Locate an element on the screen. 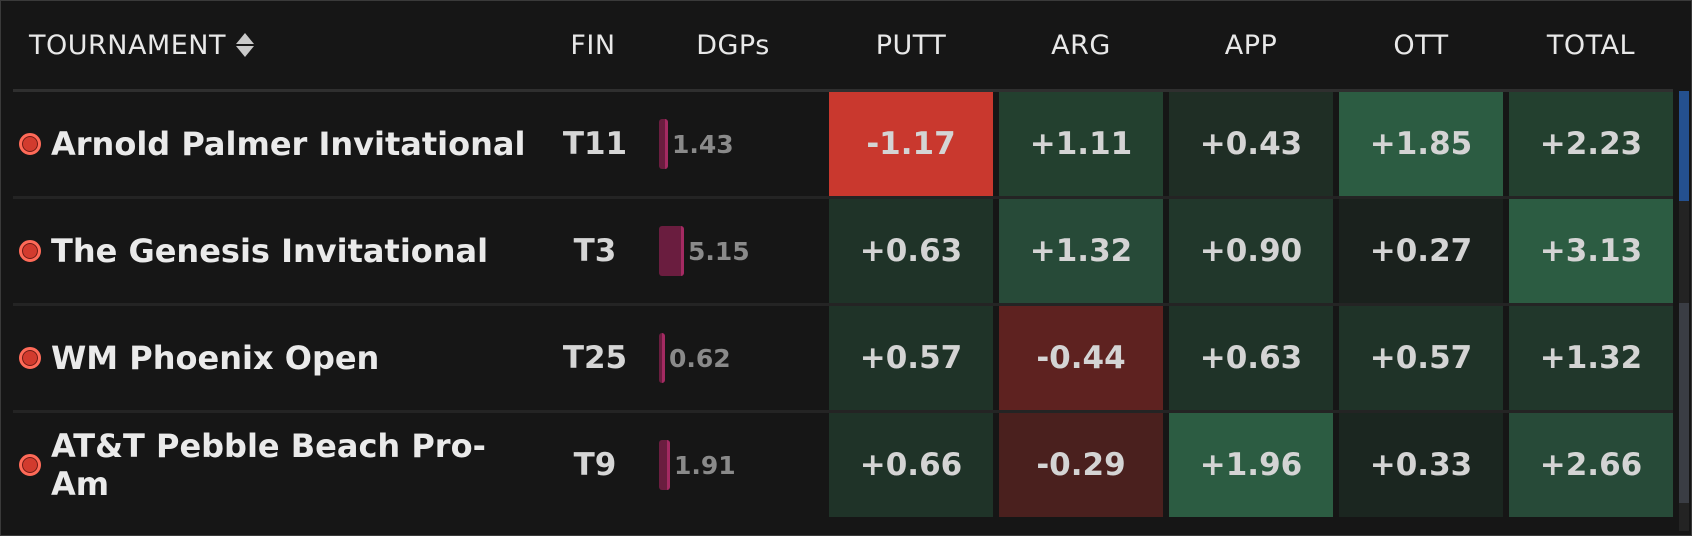 The width and height of the screenshot is (1692, 536). column-header-total: TOTAL is located at coordinates (1591, 45).